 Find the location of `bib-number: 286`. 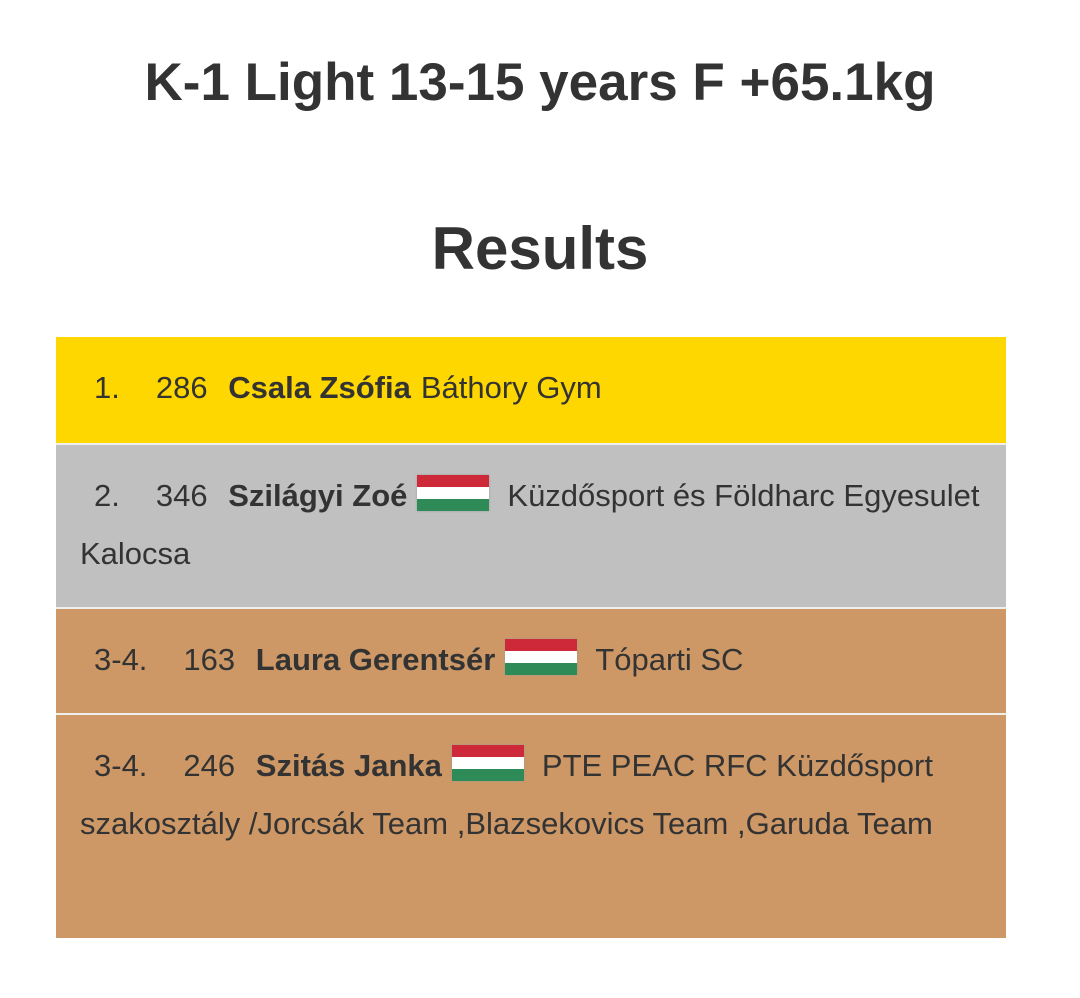

bib-number: 286 is located at coordinates (181, 387).